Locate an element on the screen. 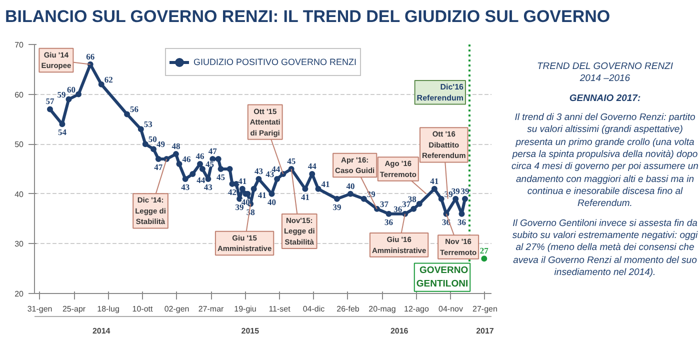 The height and width of the screenshot is (343, 700). data-label: 37 is located at coordinates (385, 203).